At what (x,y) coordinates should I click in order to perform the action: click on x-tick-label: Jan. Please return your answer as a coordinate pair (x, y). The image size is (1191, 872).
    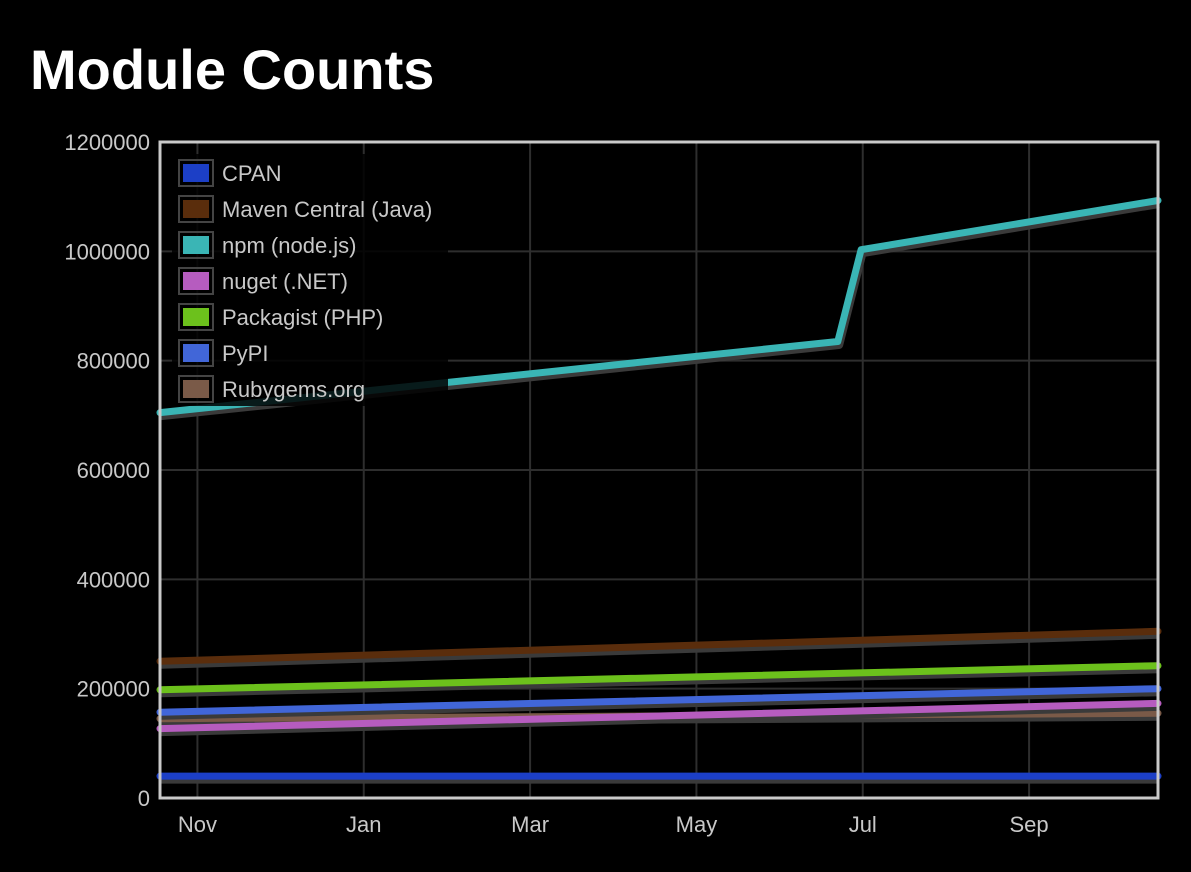
    Looking at the image, I should click on (363, 824).